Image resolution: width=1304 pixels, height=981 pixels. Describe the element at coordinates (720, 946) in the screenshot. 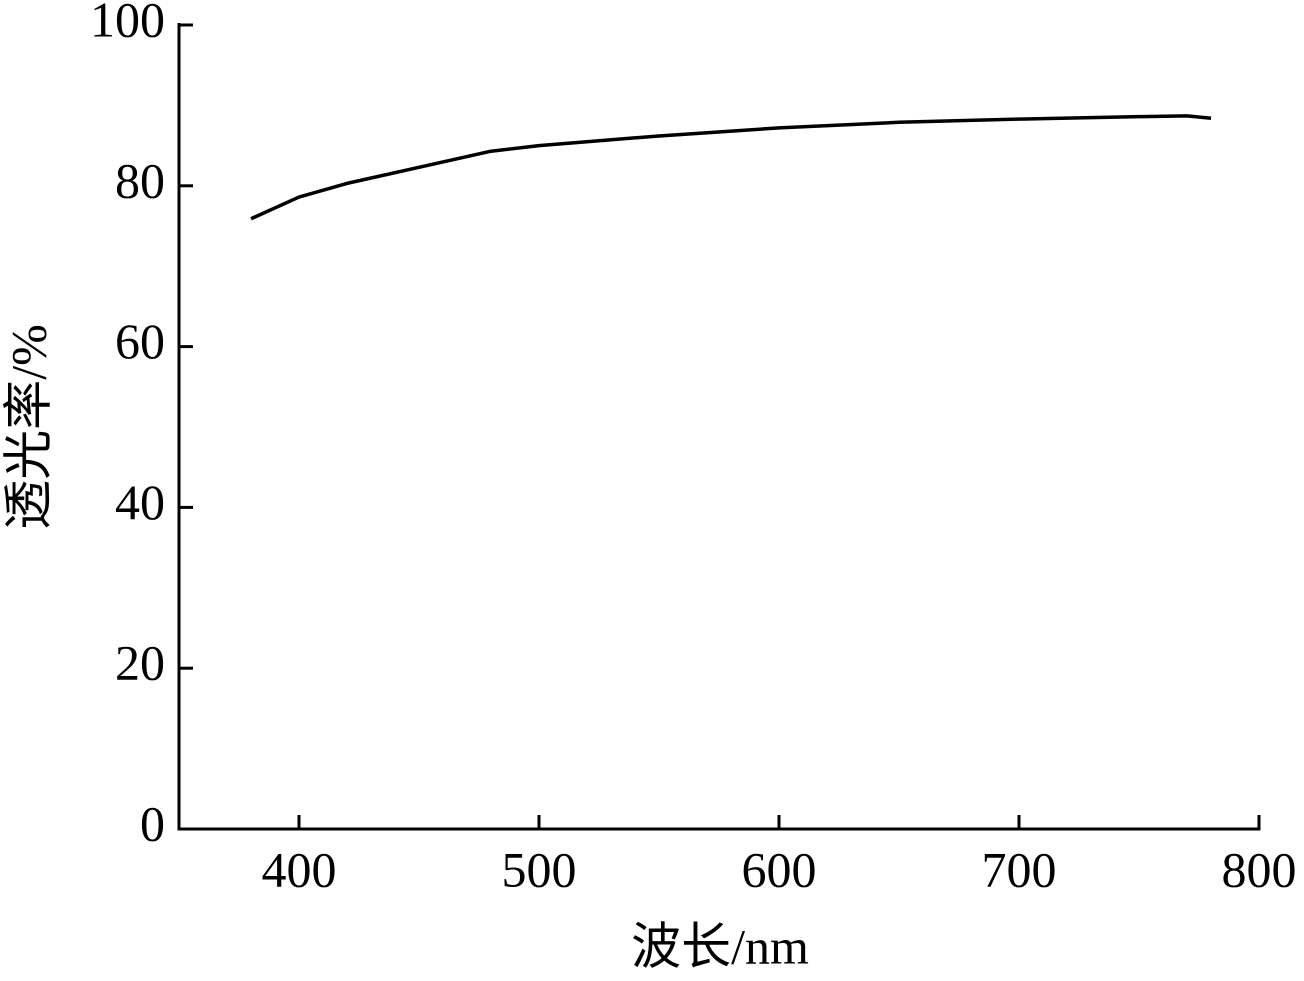

I see `x-axis-label: 波长/nm` at that location.